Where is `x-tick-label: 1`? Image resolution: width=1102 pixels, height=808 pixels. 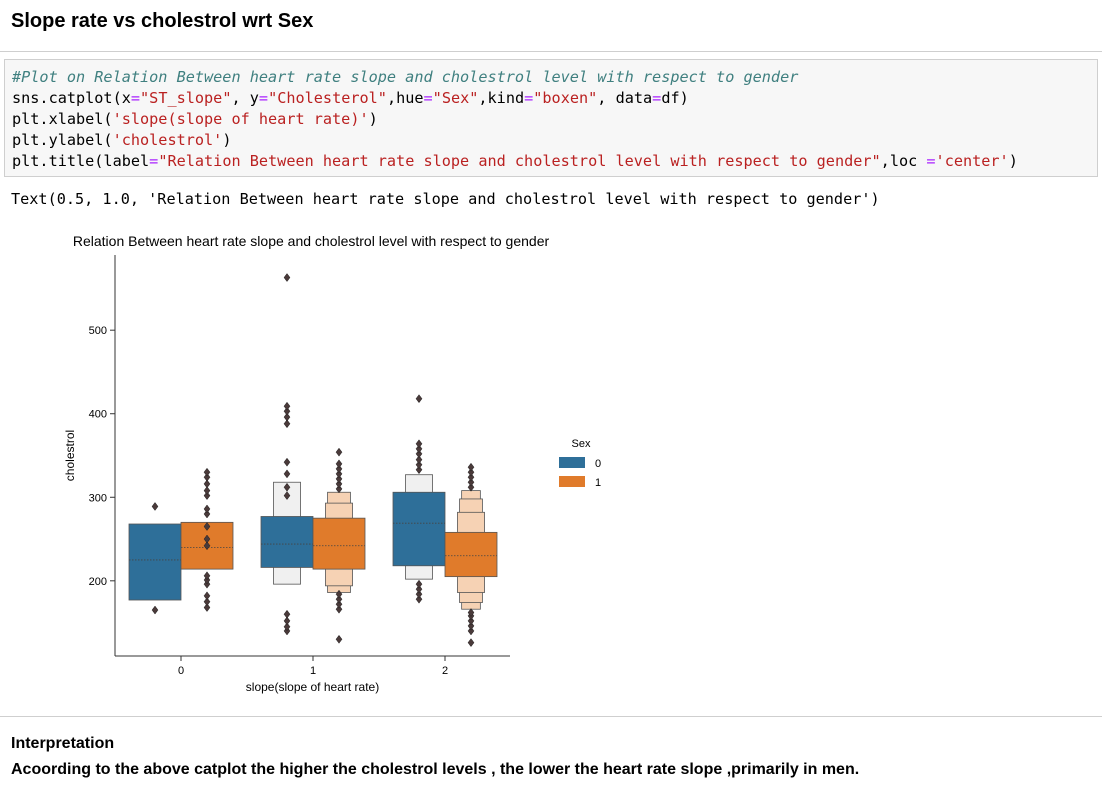 x-tick-label: 1 is located at coordinates (313, 671).